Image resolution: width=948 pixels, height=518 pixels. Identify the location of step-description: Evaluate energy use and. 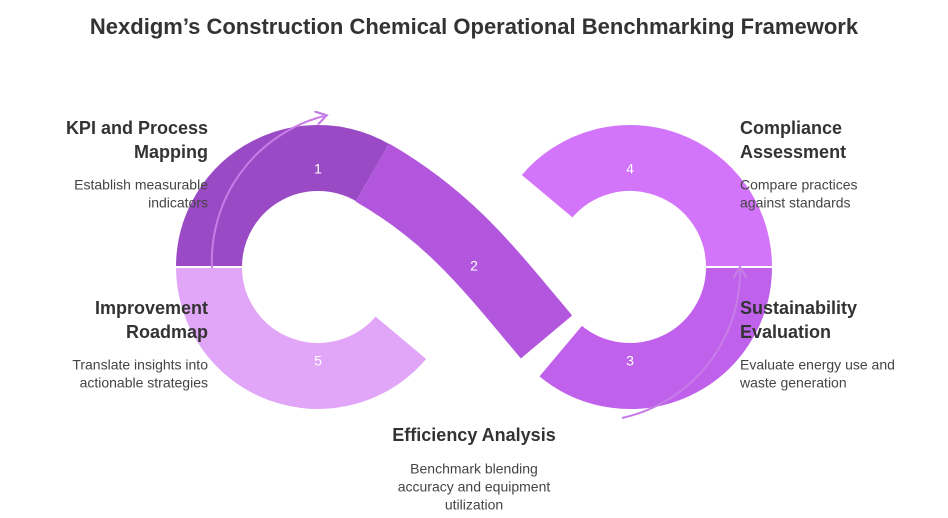
(817, 365).